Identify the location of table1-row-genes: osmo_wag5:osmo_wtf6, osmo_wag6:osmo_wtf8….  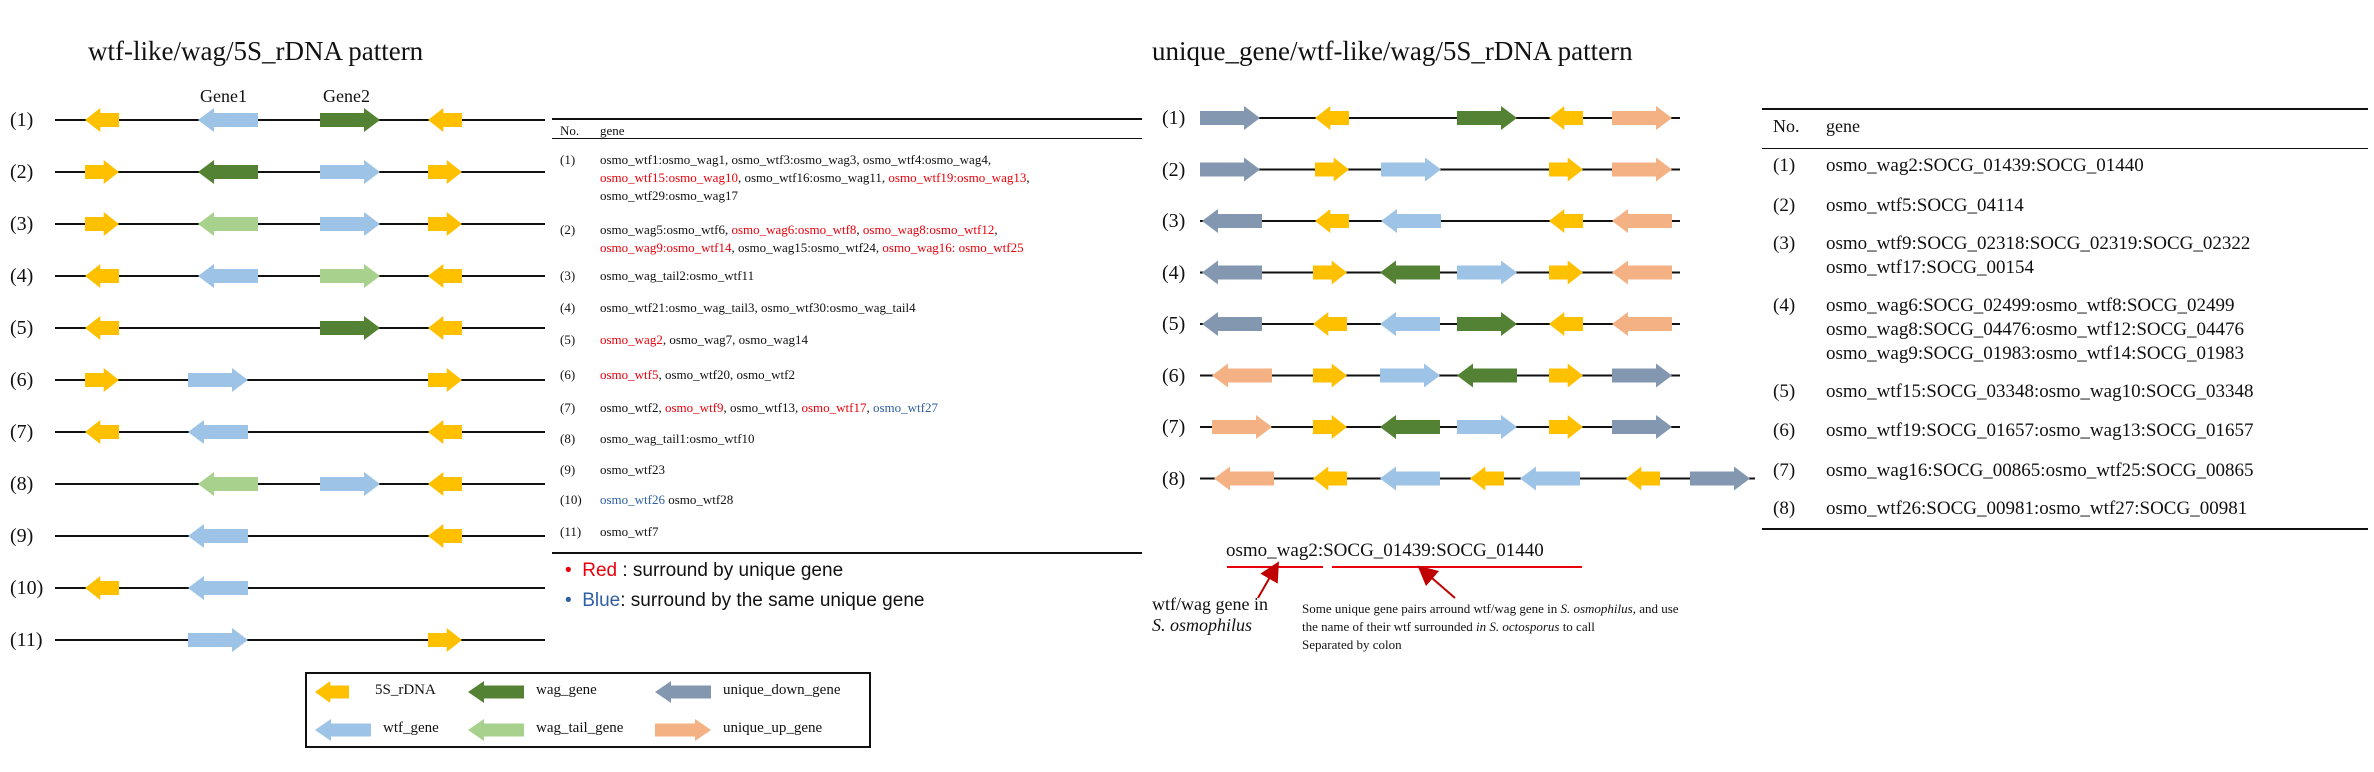
(799, 229).